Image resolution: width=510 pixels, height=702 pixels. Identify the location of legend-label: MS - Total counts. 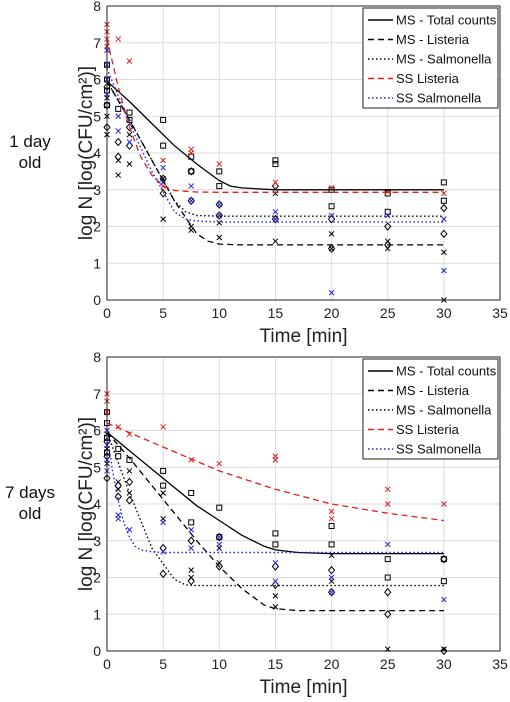
(446, 20).